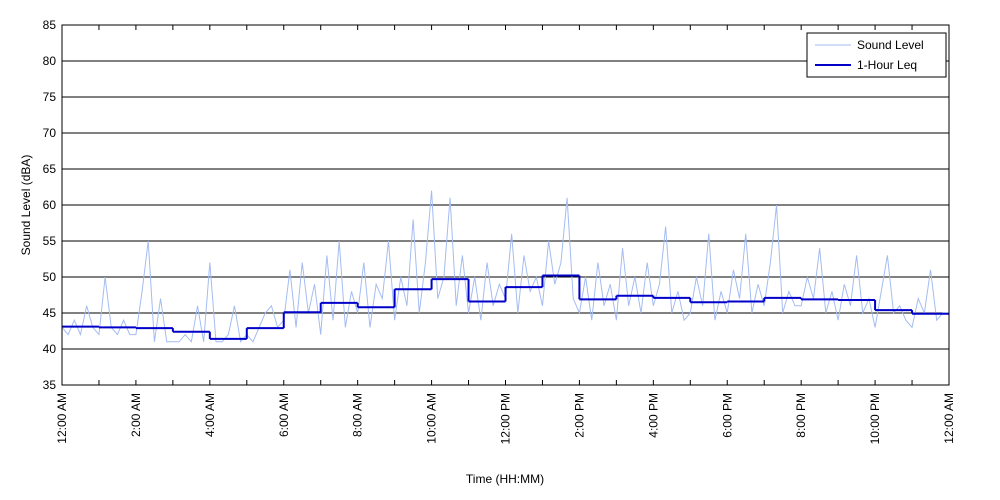 This screenshot has width=1000, height=500. What do you see at coordinates (875, 418) in the screenshot?
I see `x-tick-label: 10:00 PM` at bounding box center [875, 418].